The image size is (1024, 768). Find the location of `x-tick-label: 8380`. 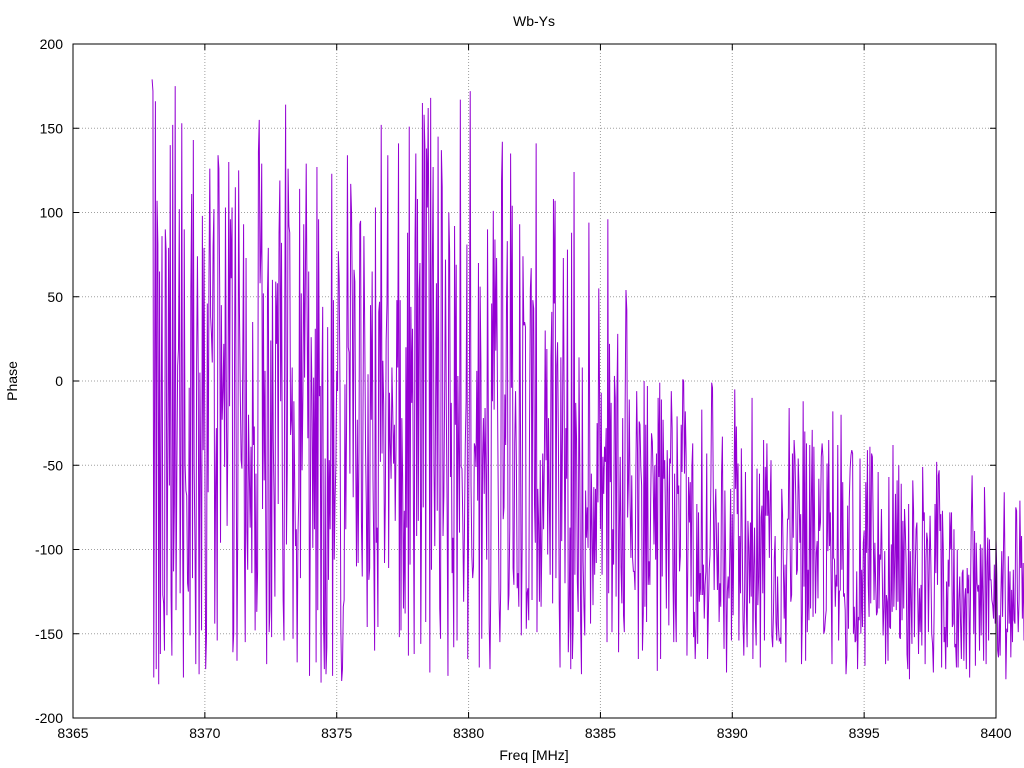

x-tick-label: 8380 is located at coordinates (468, 733).